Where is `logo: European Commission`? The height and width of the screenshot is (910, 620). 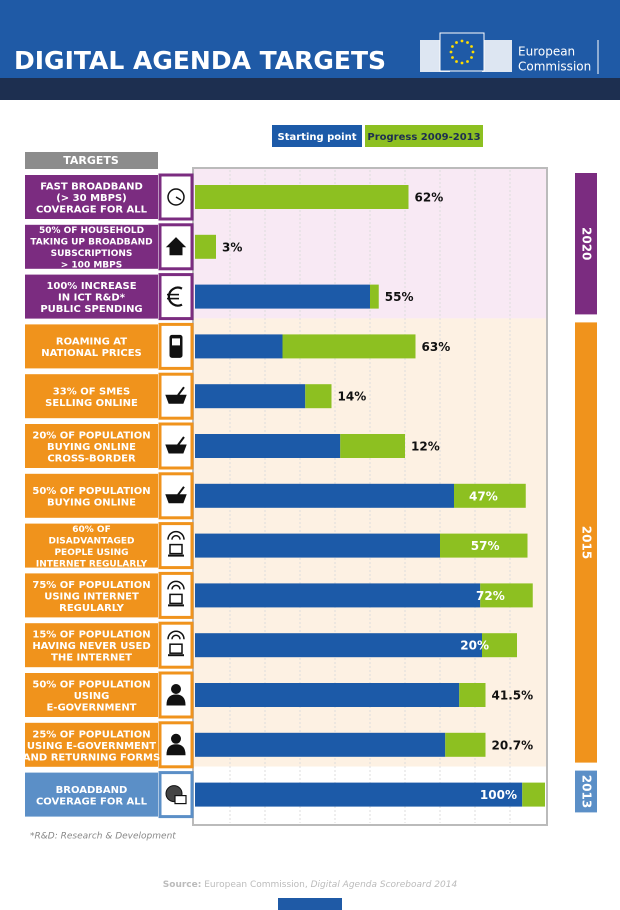 logo: European Commission is located at coordinates (509, 53).